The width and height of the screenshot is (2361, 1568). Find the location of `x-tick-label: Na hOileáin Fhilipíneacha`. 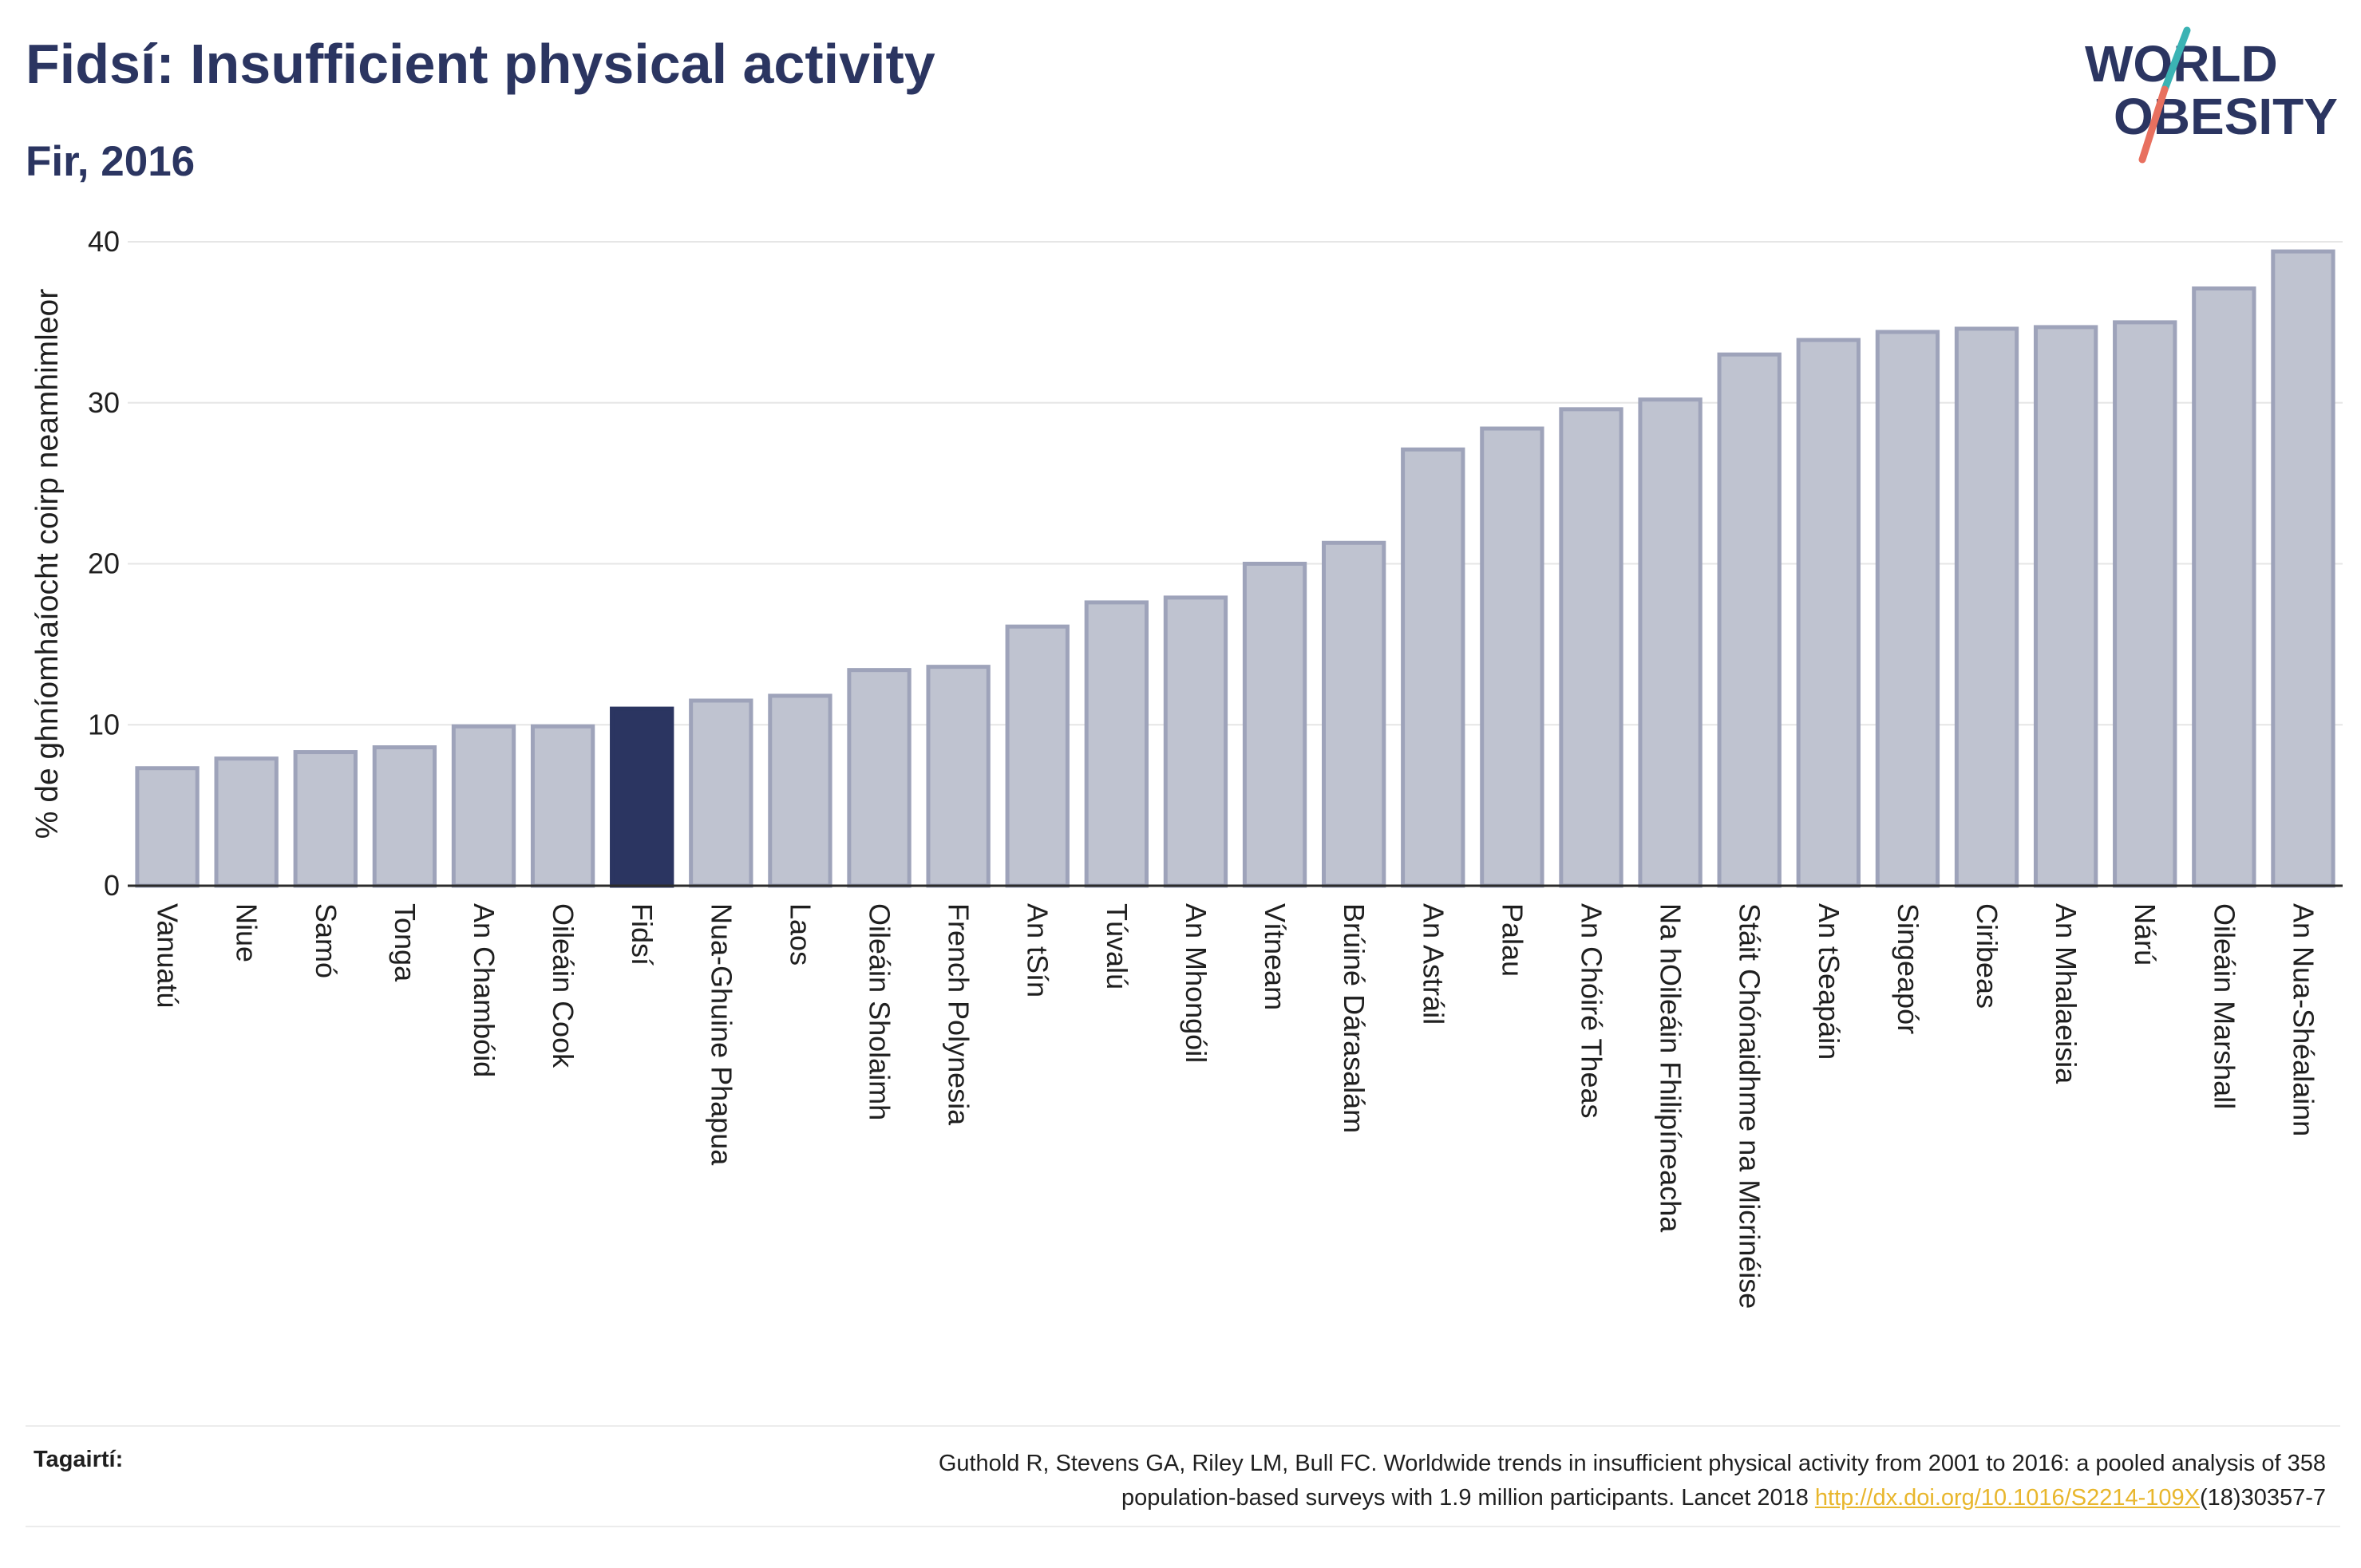

x-tick-label: Na hOileáin Fhilipíneacha is located at coordinates (1671, 1068).